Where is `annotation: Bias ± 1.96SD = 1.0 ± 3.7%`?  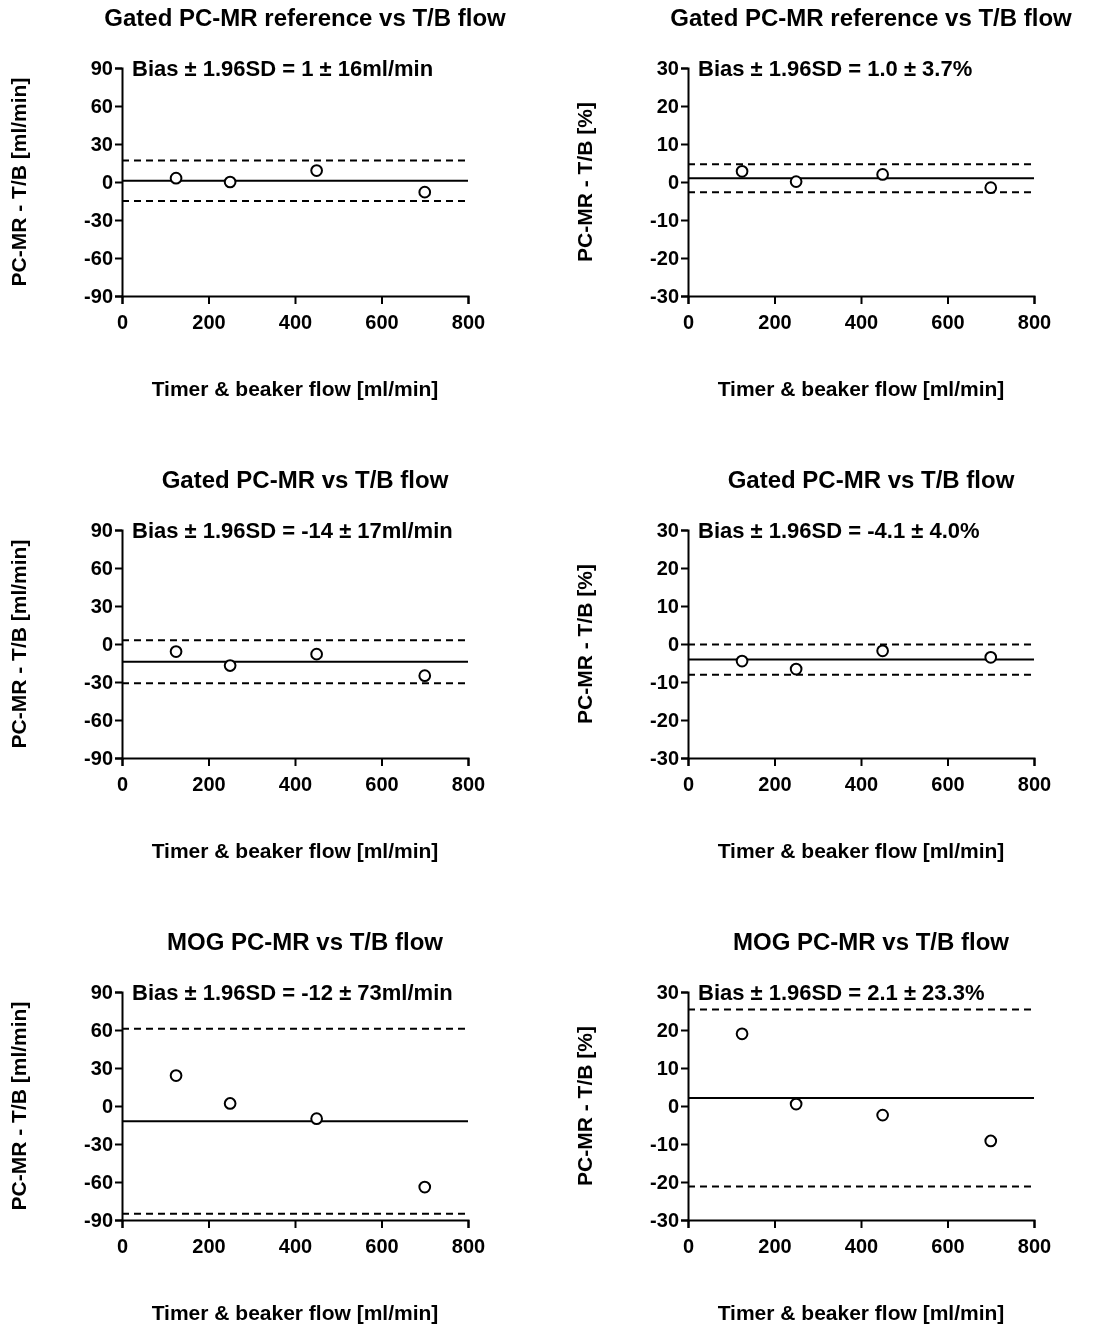
annotation: Bias ± 1.96SD = 1.0 ± 3.7% is located at coordinates (835, 68).